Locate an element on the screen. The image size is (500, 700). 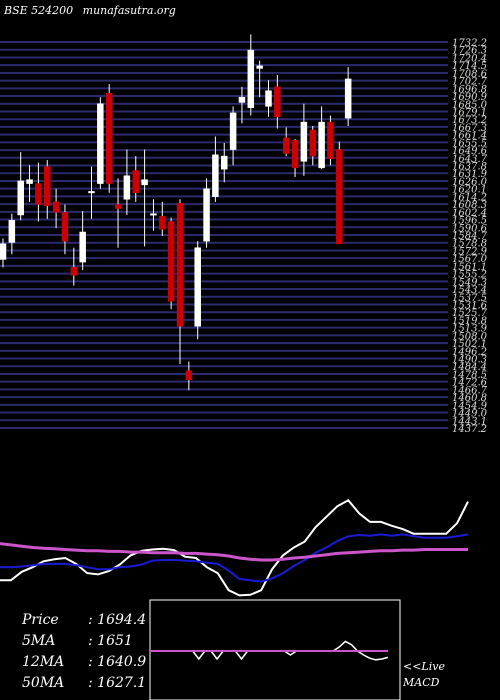
y-tick-label: 1490.3 is located at coordinates (469, 360).